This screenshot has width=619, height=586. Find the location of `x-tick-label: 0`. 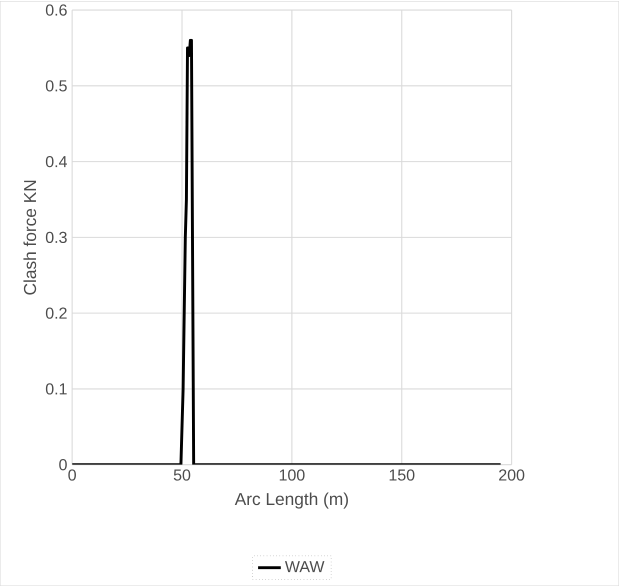

x-tick-label: 0 is located at coordinates (72, 475).